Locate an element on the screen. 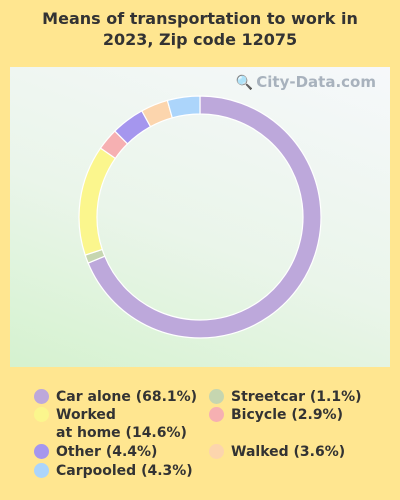 Image resolution: width=400 pixels, height=500 pixels. legend-item-car-alone: Car alone (68.1%) is located at coordinates (115, 397).